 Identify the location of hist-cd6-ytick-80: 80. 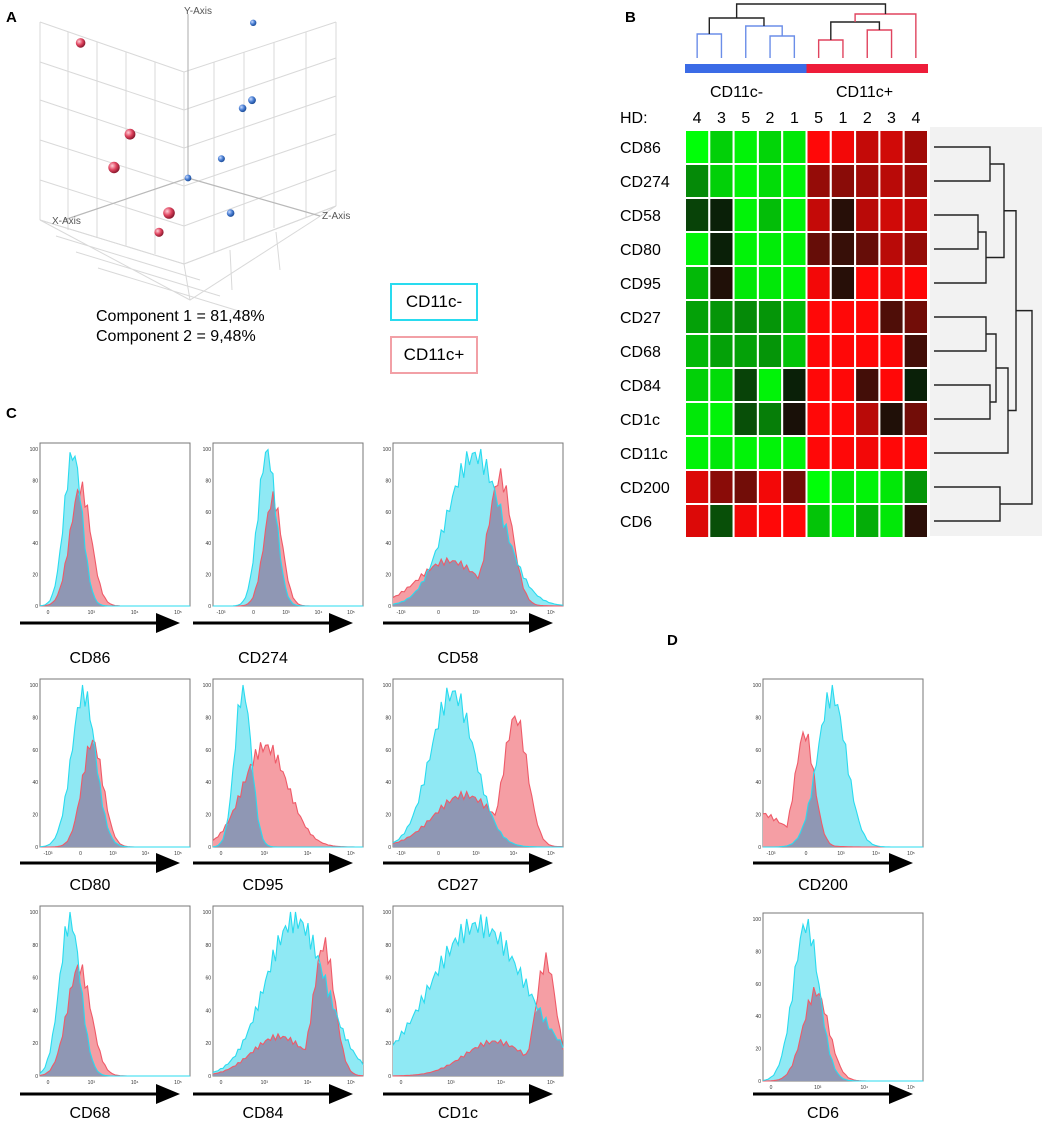
(758, 952).